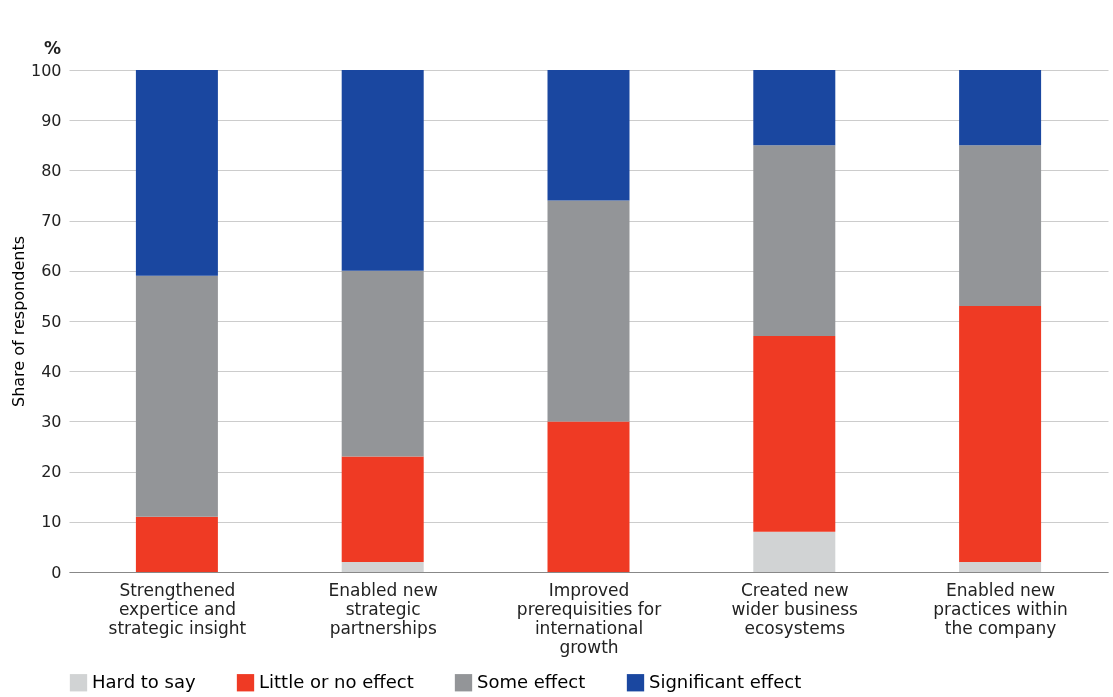  I want to click on y-tick-label: 90, so click(51, 120).